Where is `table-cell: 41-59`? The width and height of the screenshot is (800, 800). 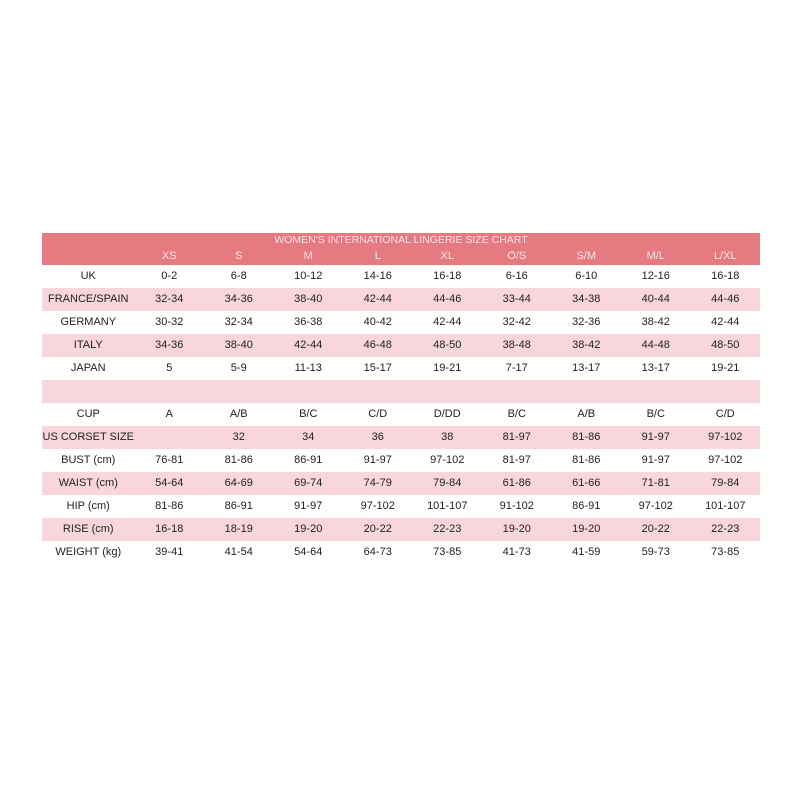 table-cell: 41-59 is located at coordinates (586, 552).